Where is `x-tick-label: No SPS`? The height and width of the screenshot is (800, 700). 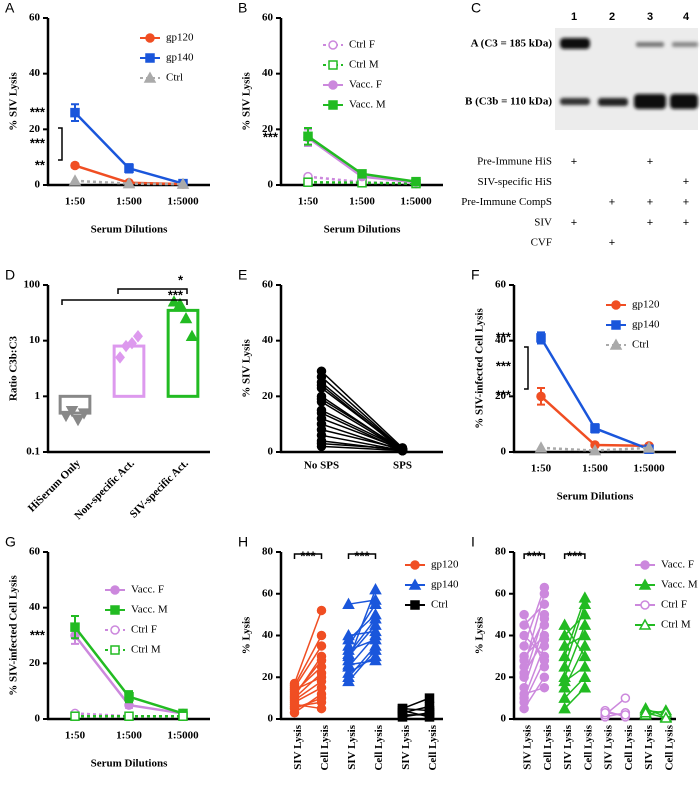 x-tick-label: No SPS is located at coordinates (321, 466).